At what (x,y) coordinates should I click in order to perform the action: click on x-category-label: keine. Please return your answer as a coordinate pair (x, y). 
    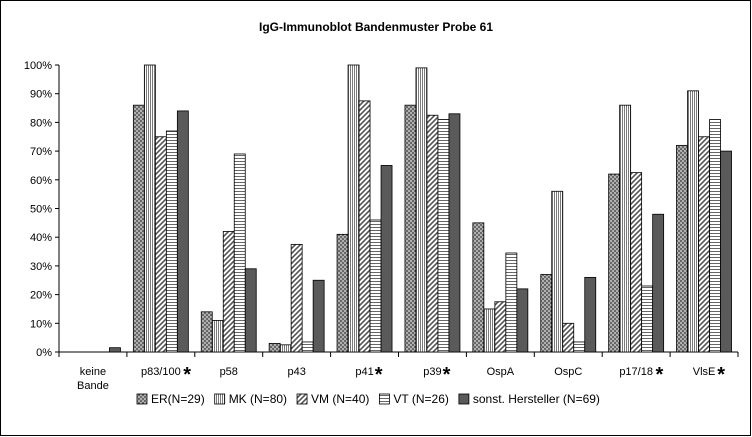
    Looking at the image, I should click on (93, 372).